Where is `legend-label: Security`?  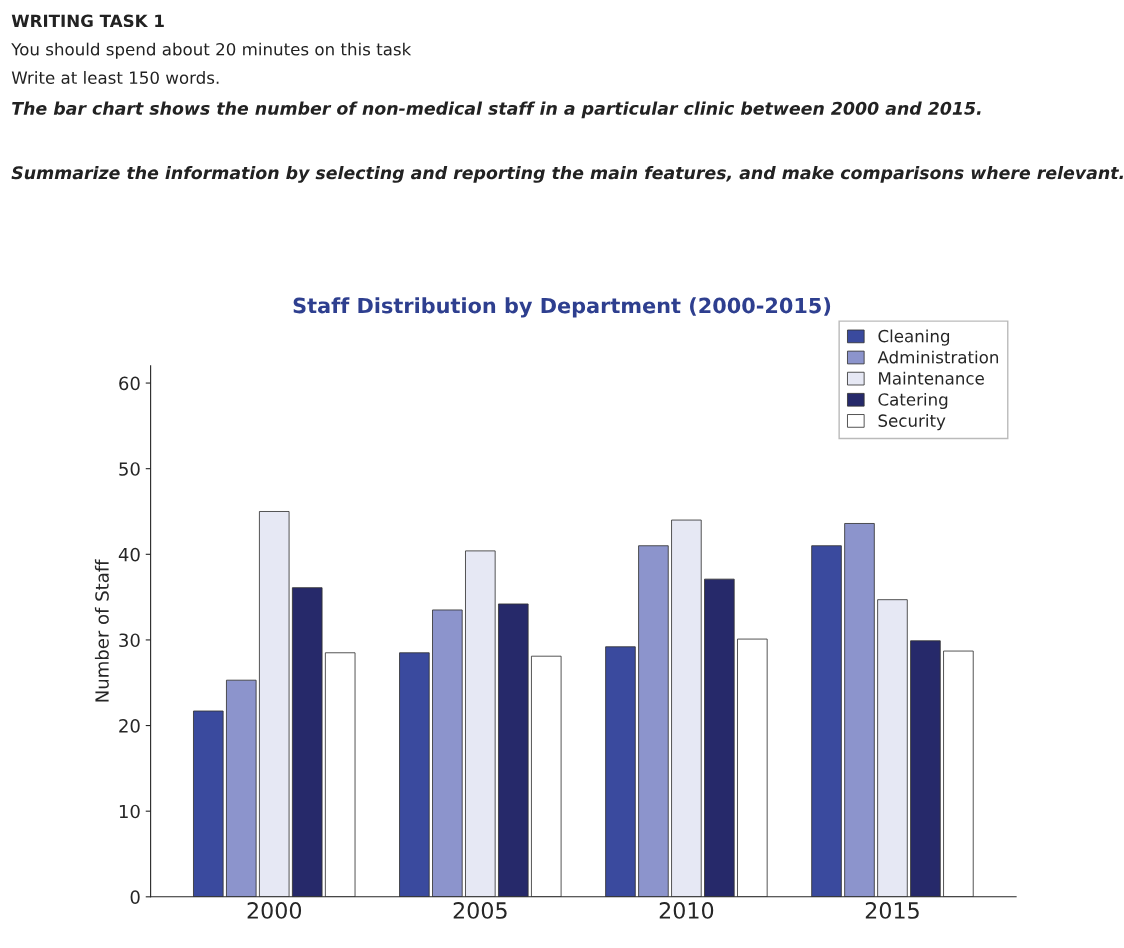
legend-label: Security is located at coordinates (912, 422).